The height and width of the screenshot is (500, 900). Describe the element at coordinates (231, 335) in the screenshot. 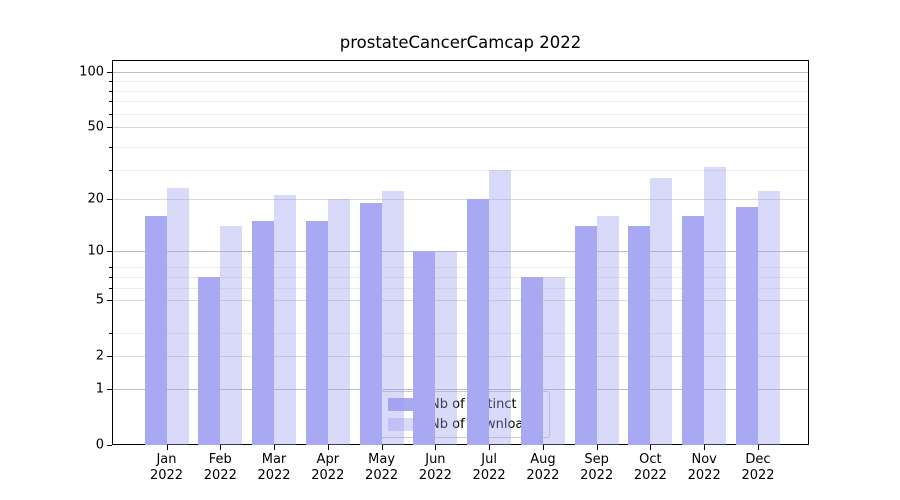

I see `bar-downloads-feb` at that location.